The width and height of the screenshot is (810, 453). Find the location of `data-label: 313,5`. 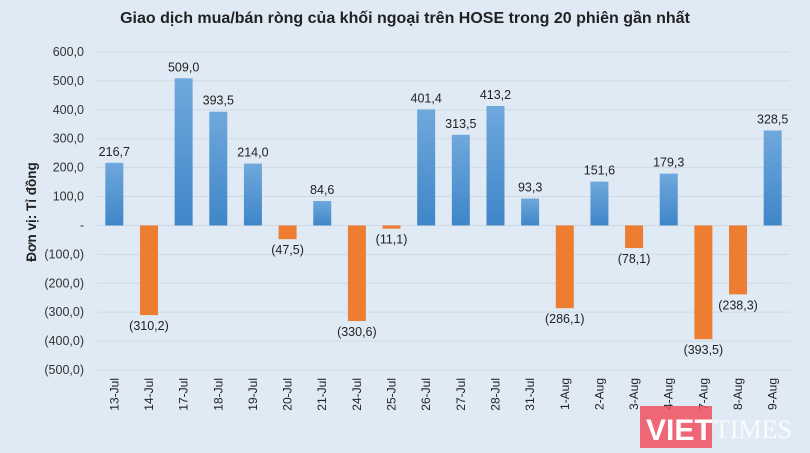

data-label: 313,5 is located at coordinates (460, 124).